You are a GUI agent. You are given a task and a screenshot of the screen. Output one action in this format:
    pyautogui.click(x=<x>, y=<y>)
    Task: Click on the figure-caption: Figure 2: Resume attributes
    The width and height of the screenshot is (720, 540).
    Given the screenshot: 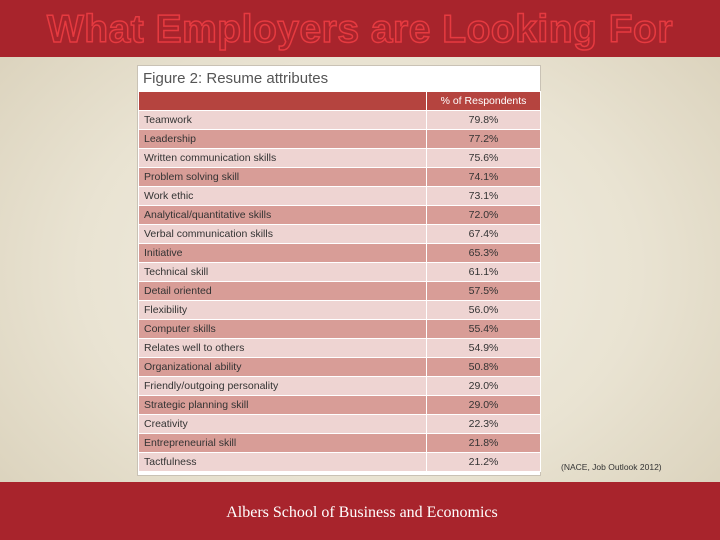 What is the action you would take?
    pyautogui.click(x=236, y=78)
    